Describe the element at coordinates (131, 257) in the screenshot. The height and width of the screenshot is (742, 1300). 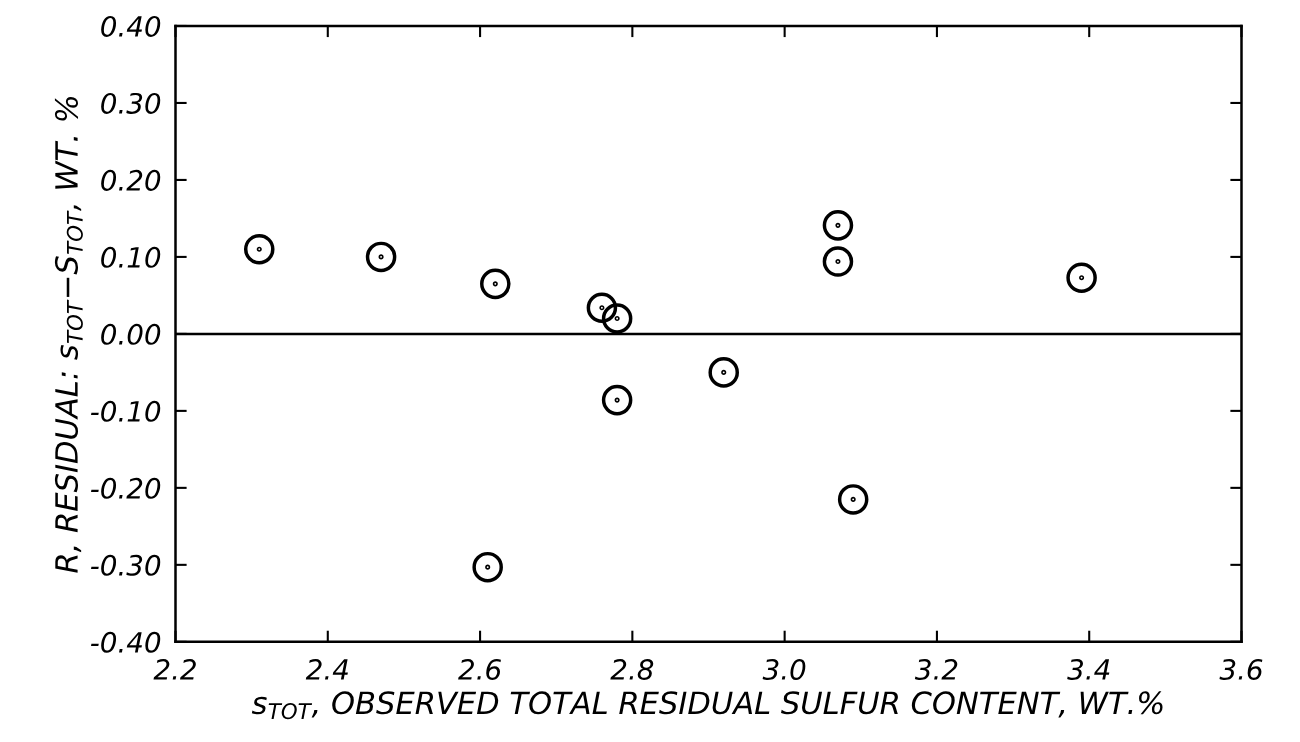
I see `y-tick-label: 0.10` at that location.